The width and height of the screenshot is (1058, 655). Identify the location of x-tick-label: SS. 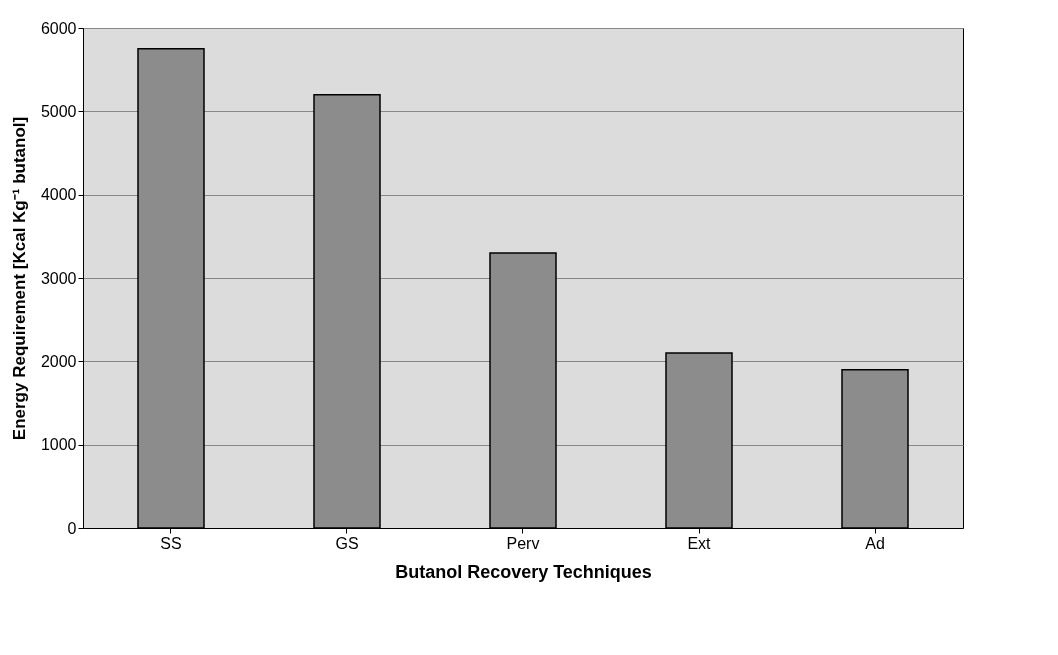
(171, 543).